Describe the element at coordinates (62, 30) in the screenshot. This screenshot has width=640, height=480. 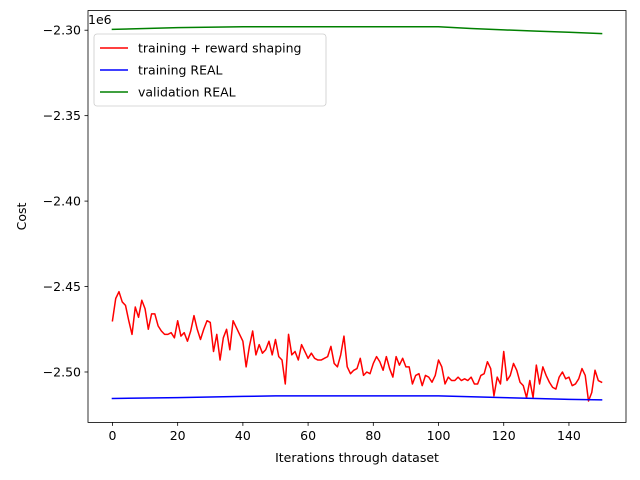
I see `y-tick-label: −2.30` at that location.